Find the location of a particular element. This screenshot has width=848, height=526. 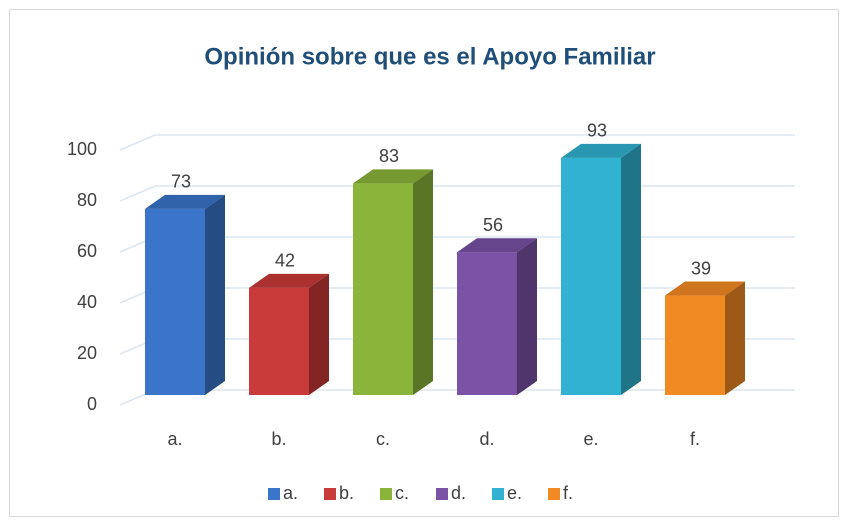

value-label: 73 is located at coordinates (181, 182).